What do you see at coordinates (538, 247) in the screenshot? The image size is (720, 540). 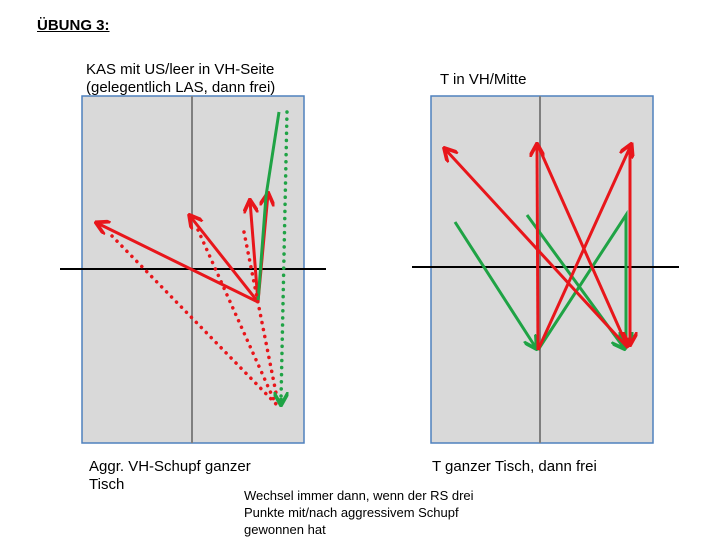 I see `arrows-right` at bounding box center [538, 247].